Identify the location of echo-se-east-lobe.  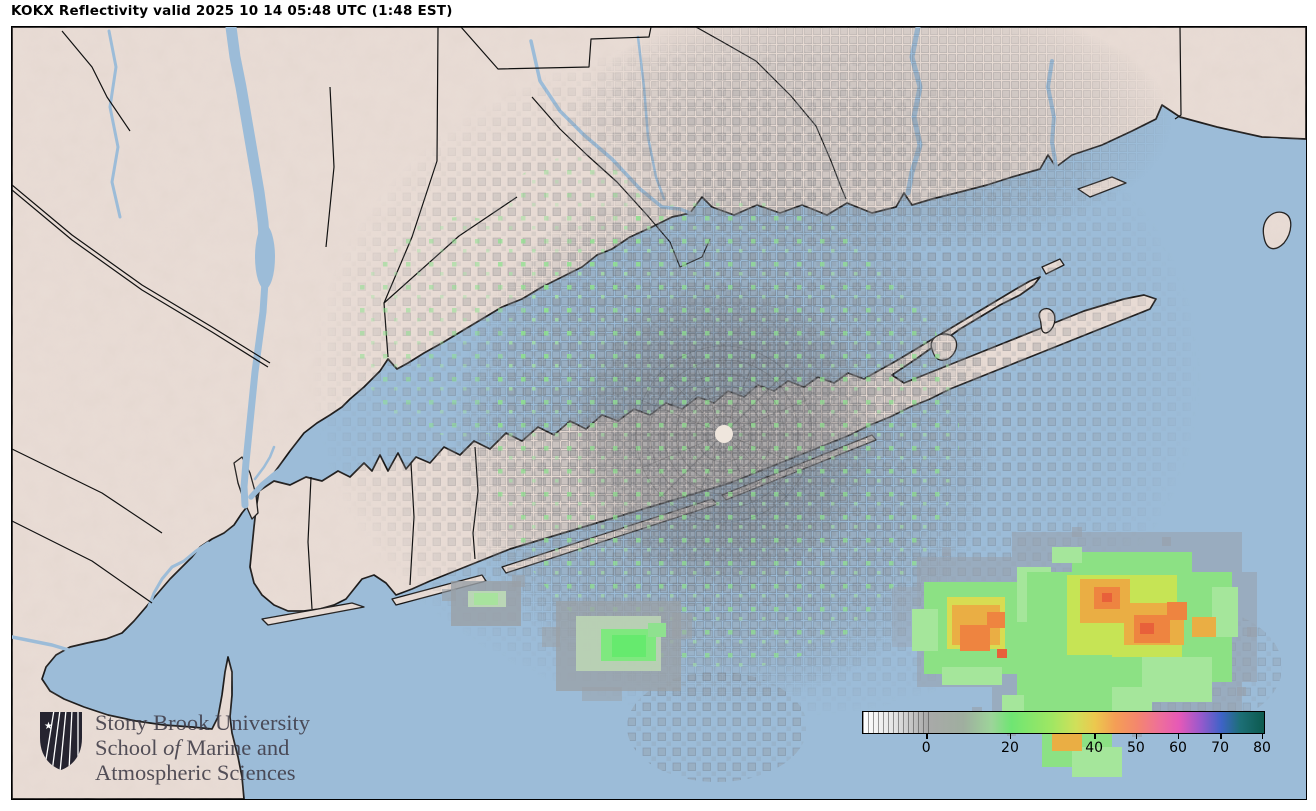
(1127, 624).